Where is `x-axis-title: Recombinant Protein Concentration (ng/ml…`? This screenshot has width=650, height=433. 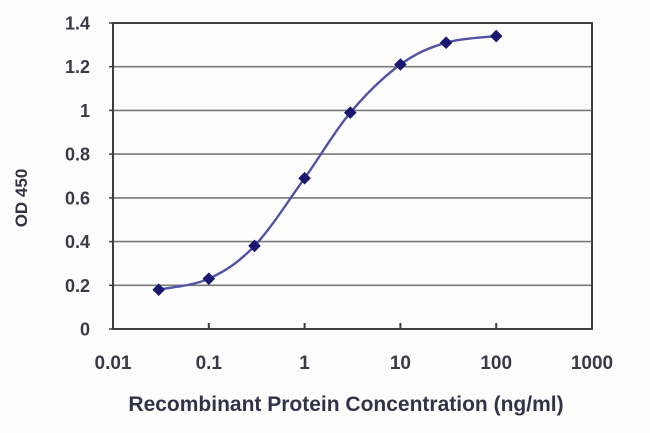
x-axis-title: Recombinant Protein Concentration (ng/ml… is located at coordinates (345, 404).